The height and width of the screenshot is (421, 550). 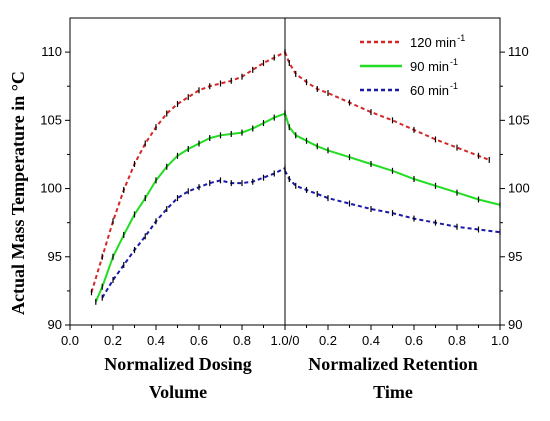 What do you see at coordinates (285, 340) in the screenshot?
I see `x-tick-label-center: 1.0/0` at bounding box center [285, 340].